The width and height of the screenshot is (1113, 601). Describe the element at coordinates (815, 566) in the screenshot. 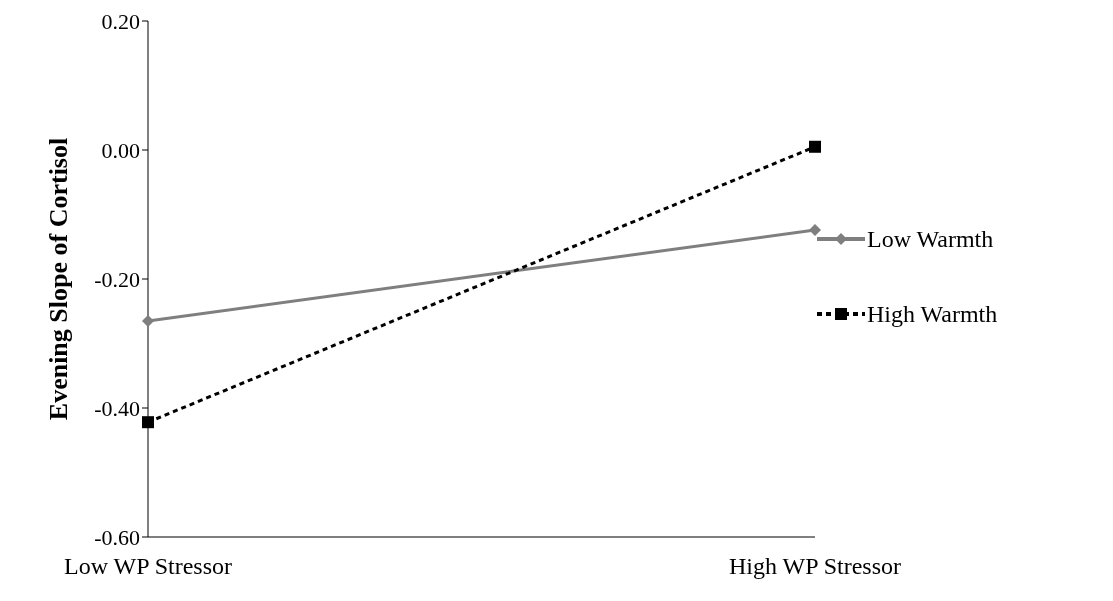

I see `x-tick-label: High WP Stressor` at that location.